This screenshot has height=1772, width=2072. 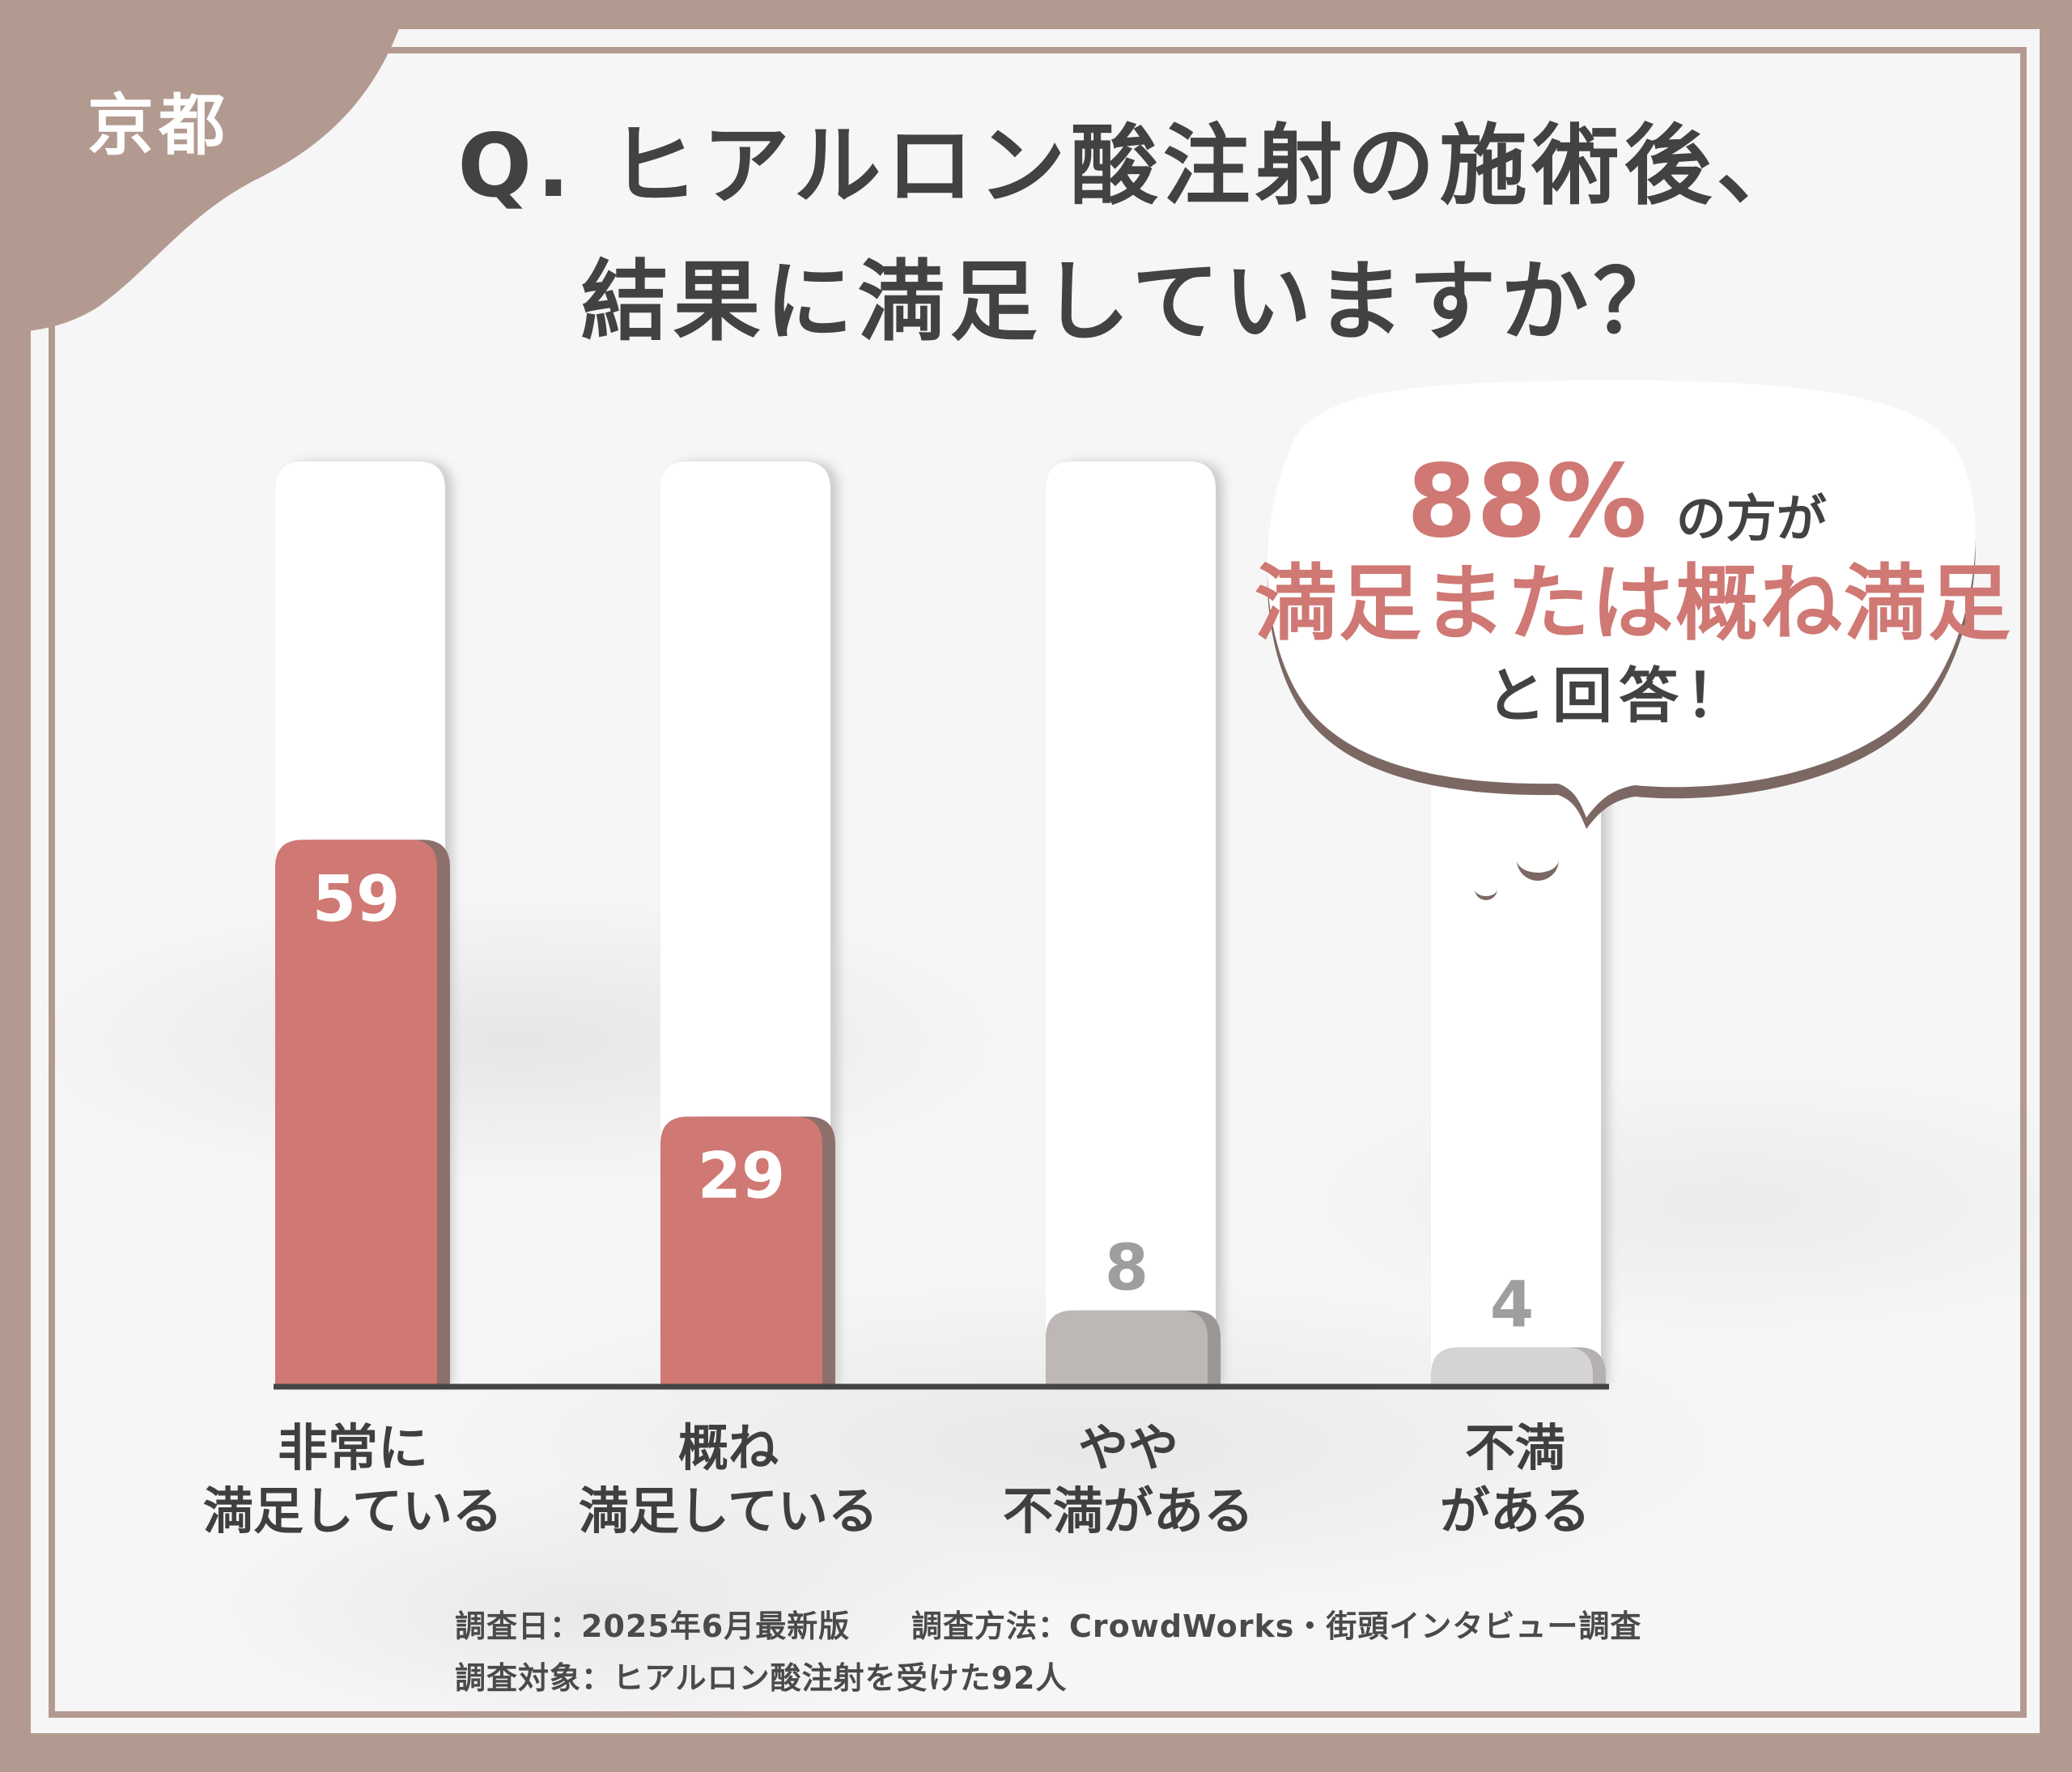 I want to click on x-tick-label-2: 概ね 満足している, so click(x=728, y=1480).